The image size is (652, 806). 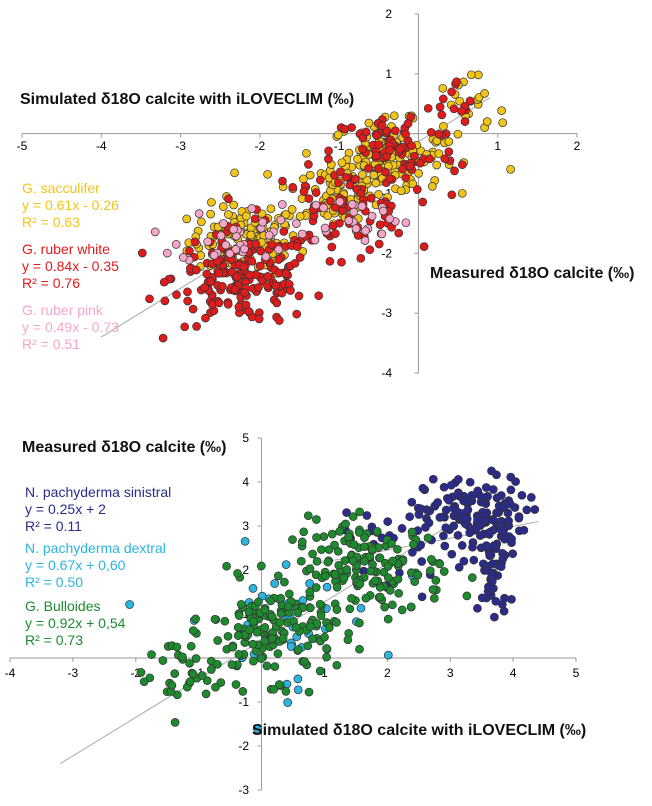 I want to click on chart1-eq-ruber-white: y = 0.84x - 0.35, so click(x=70, y=266).